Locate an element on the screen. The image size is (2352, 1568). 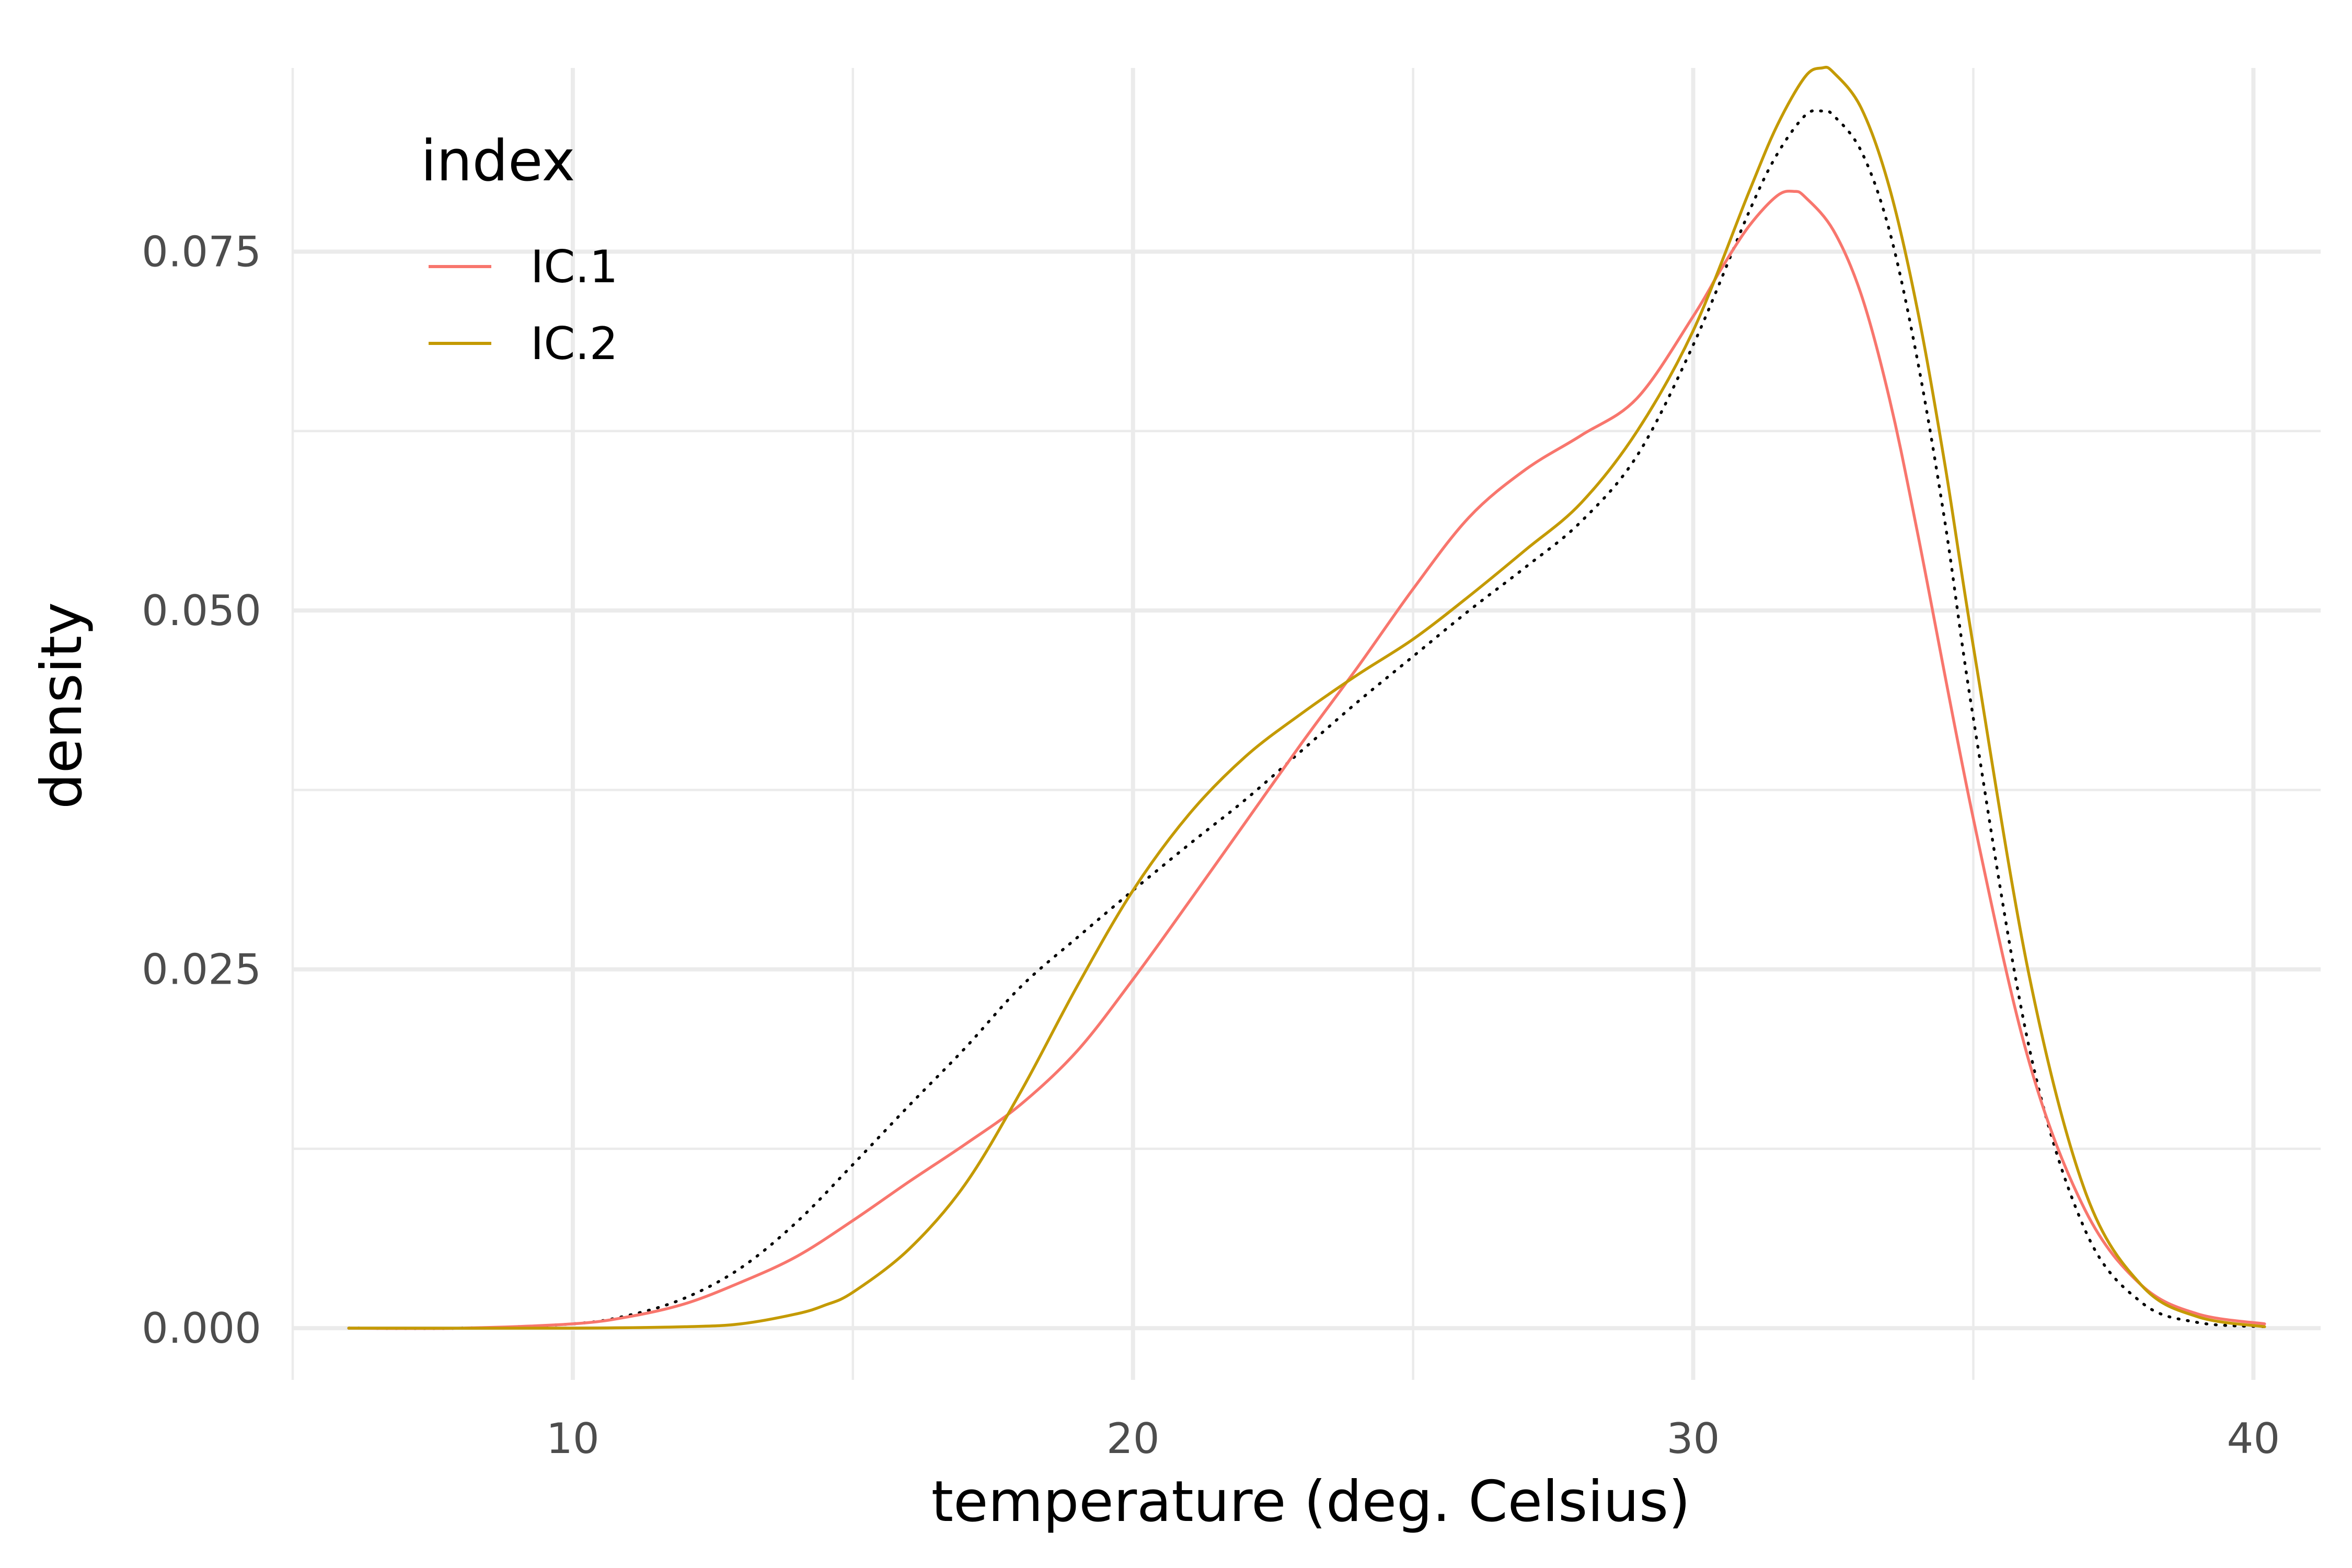
y-tick-label: 0.000 is located at coordinates (201, 1328).